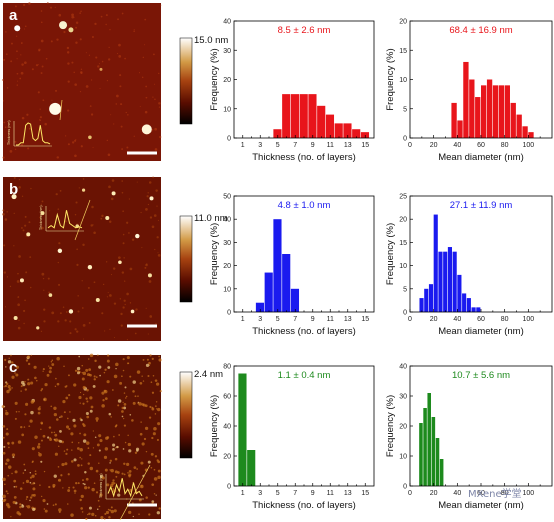  What do you see at coordinates (227, 367) in the screenshot?
I see `y-tick-label: 80` at bounding box center [227, 367].